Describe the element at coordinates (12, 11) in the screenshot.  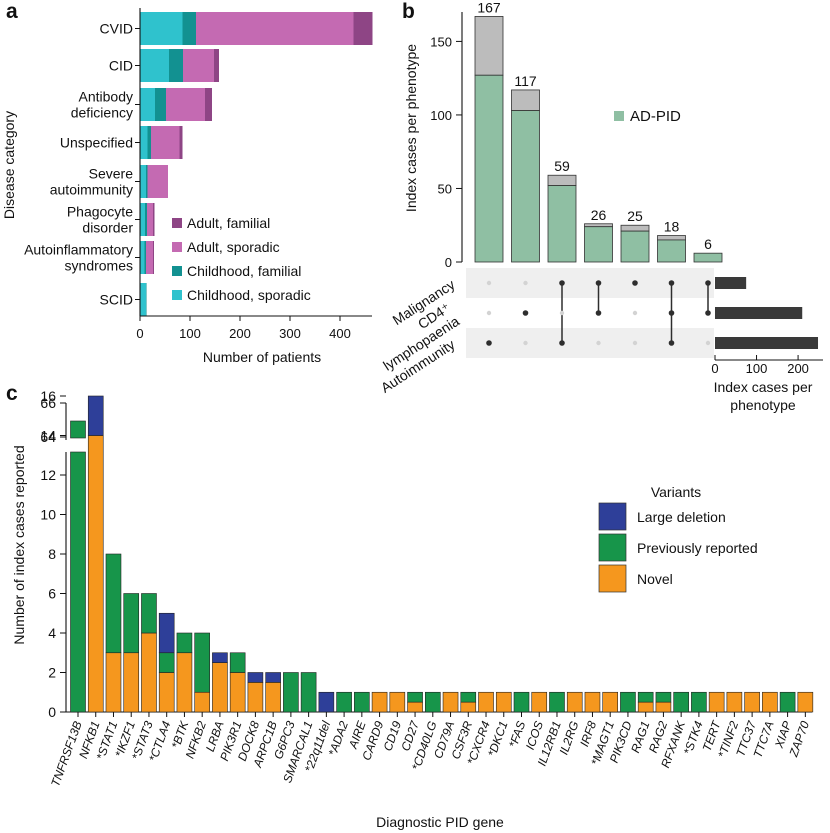
I see `panel-a-letter: a` at that location.